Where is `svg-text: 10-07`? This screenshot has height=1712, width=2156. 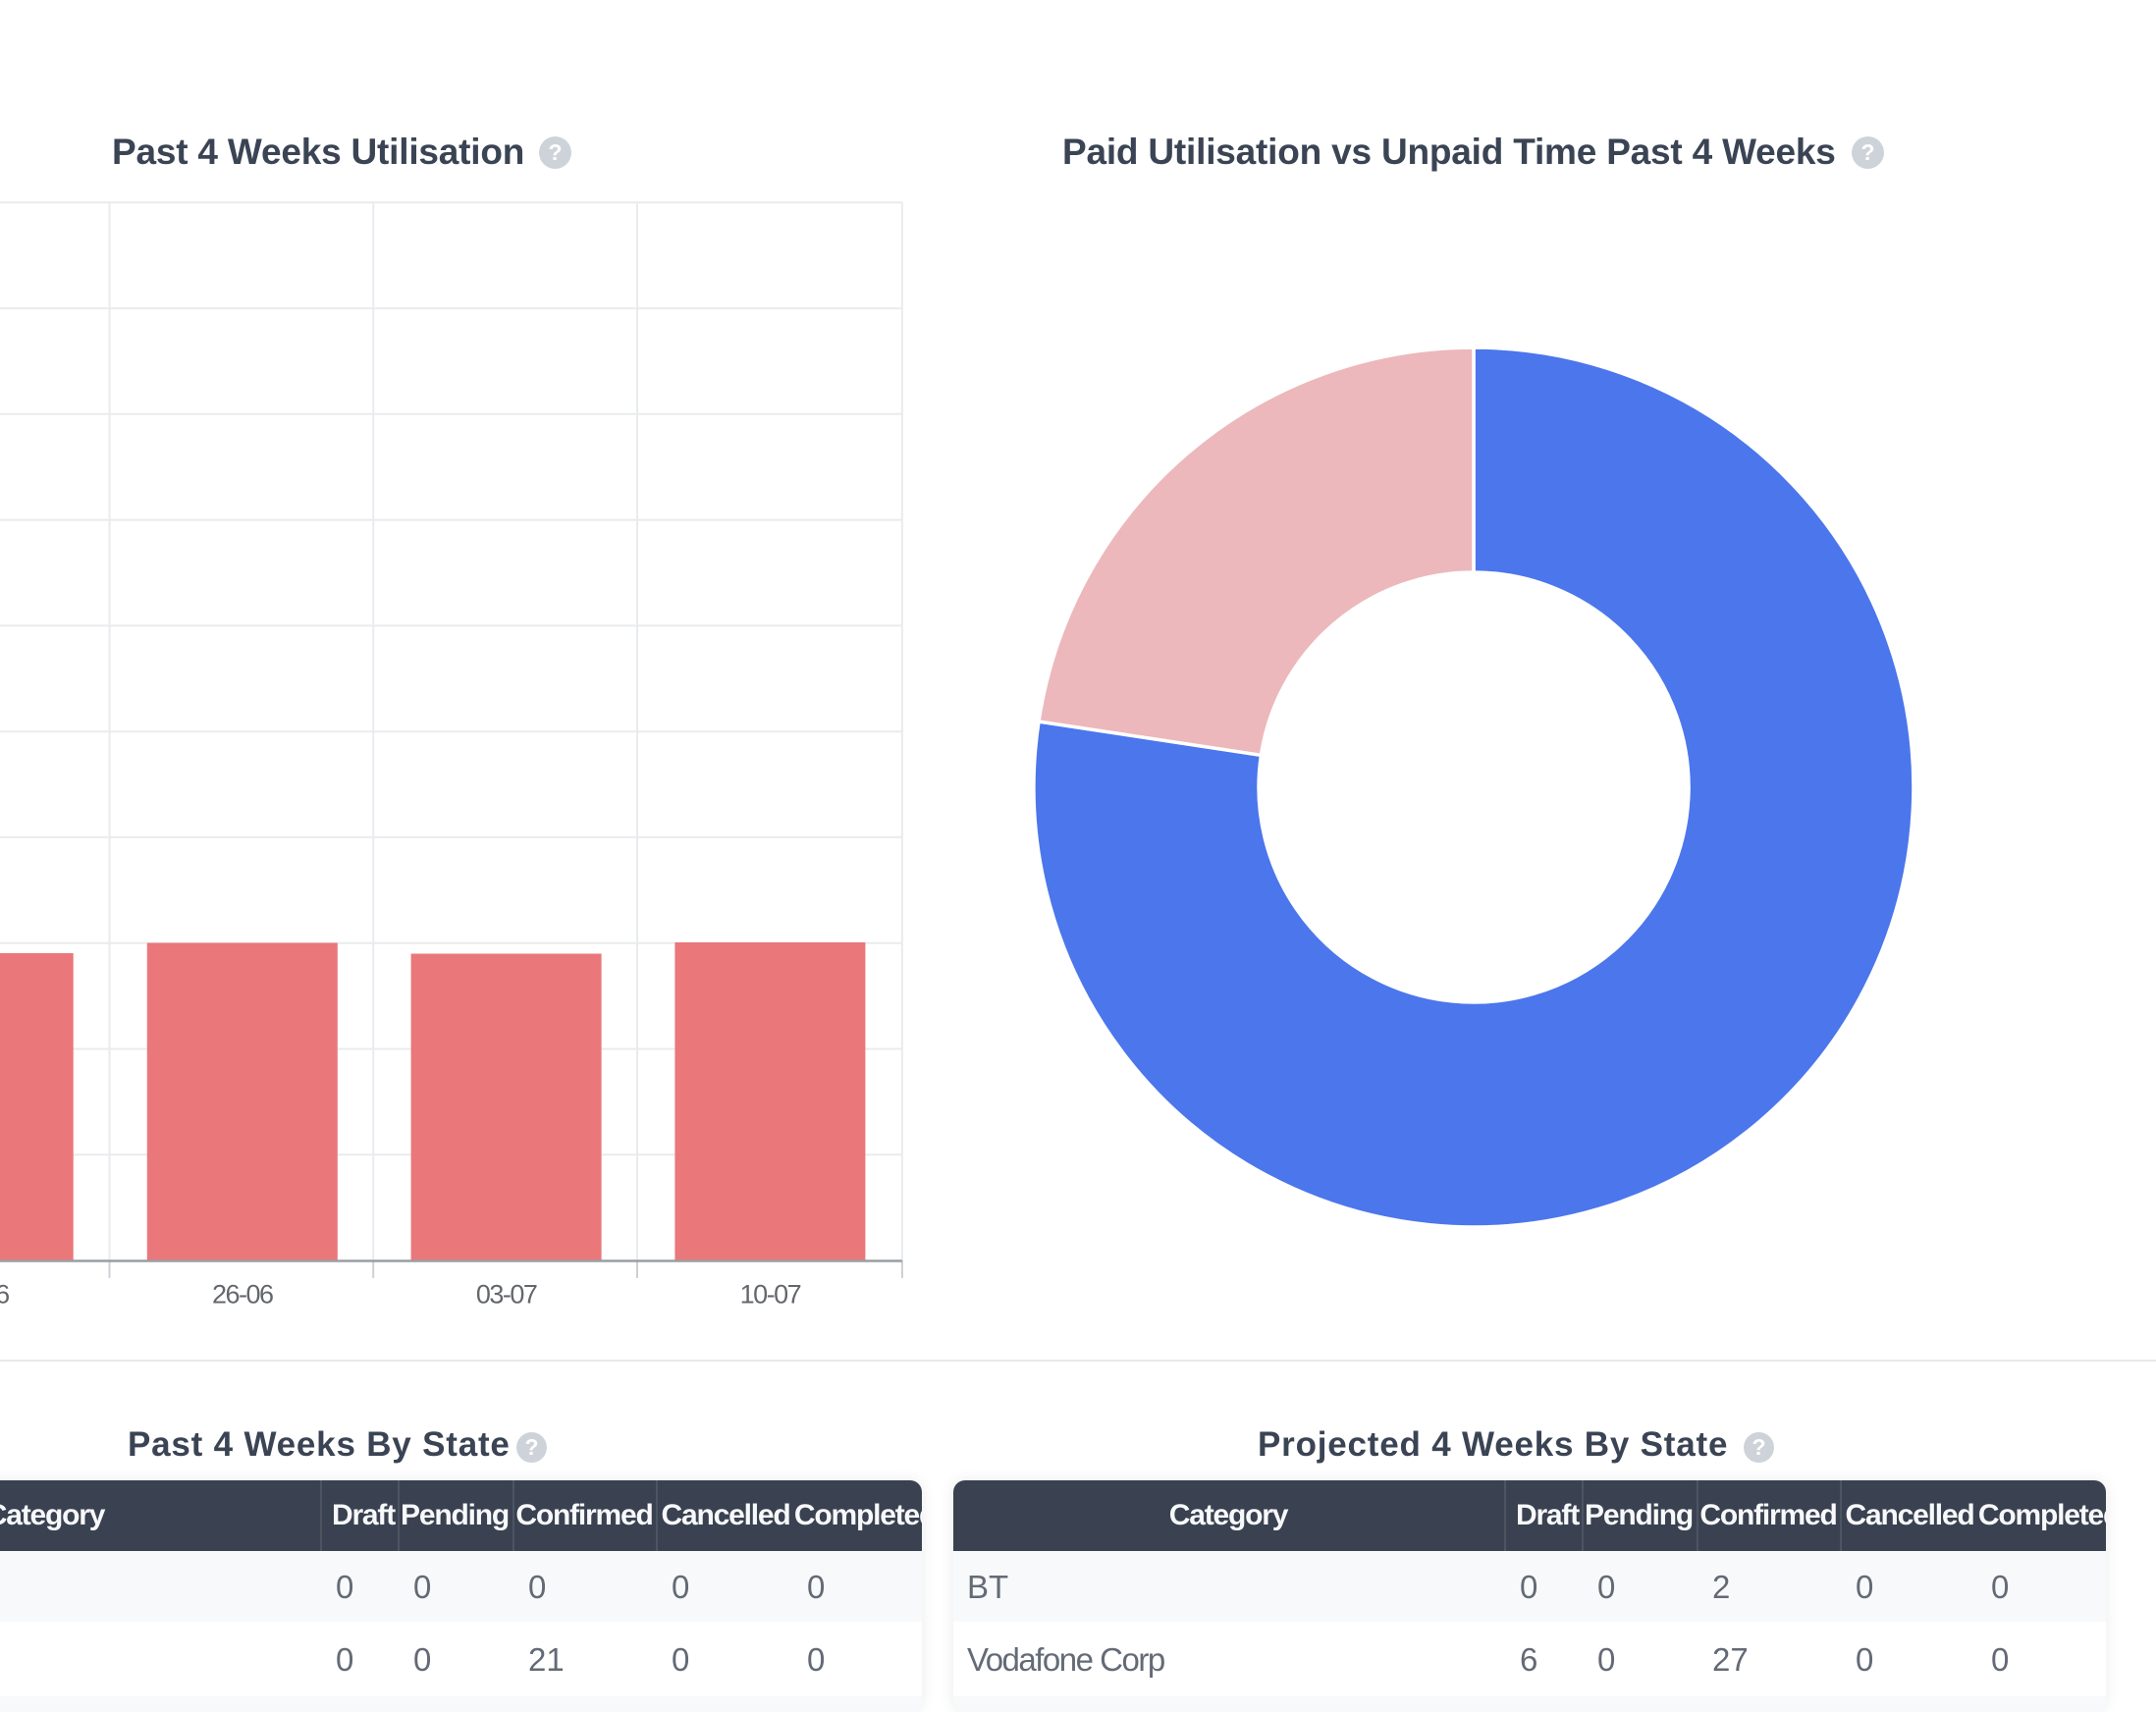
svg-text: 10-07 is located at coordinates (771, 1295).